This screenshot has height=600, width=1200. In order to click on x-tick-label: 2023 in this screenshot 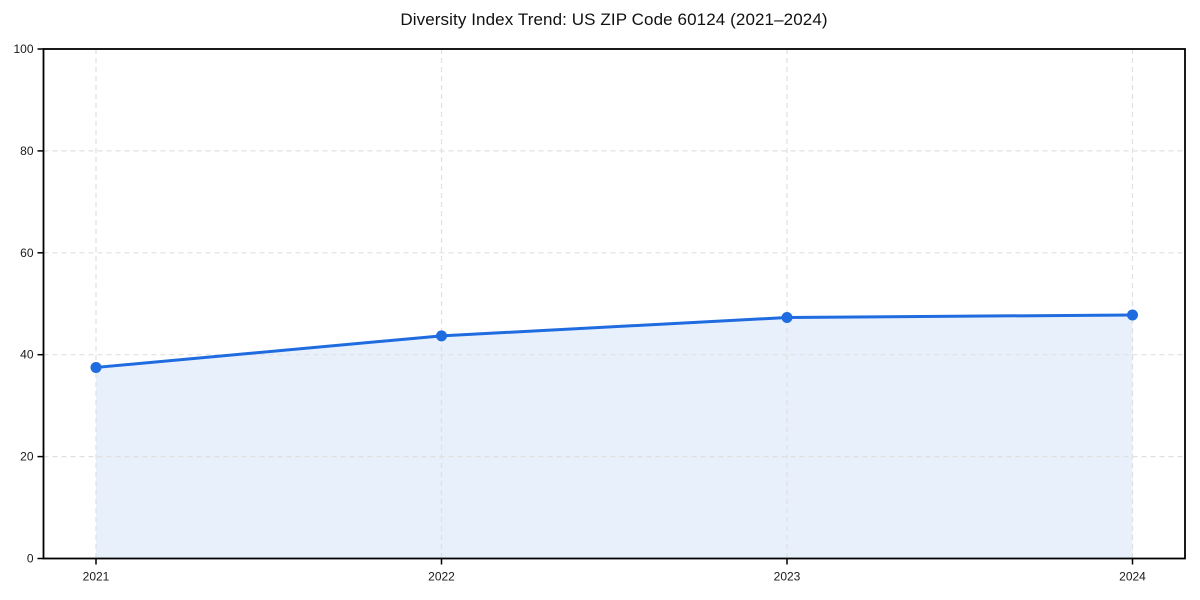, I will do `click(787, 577)`.